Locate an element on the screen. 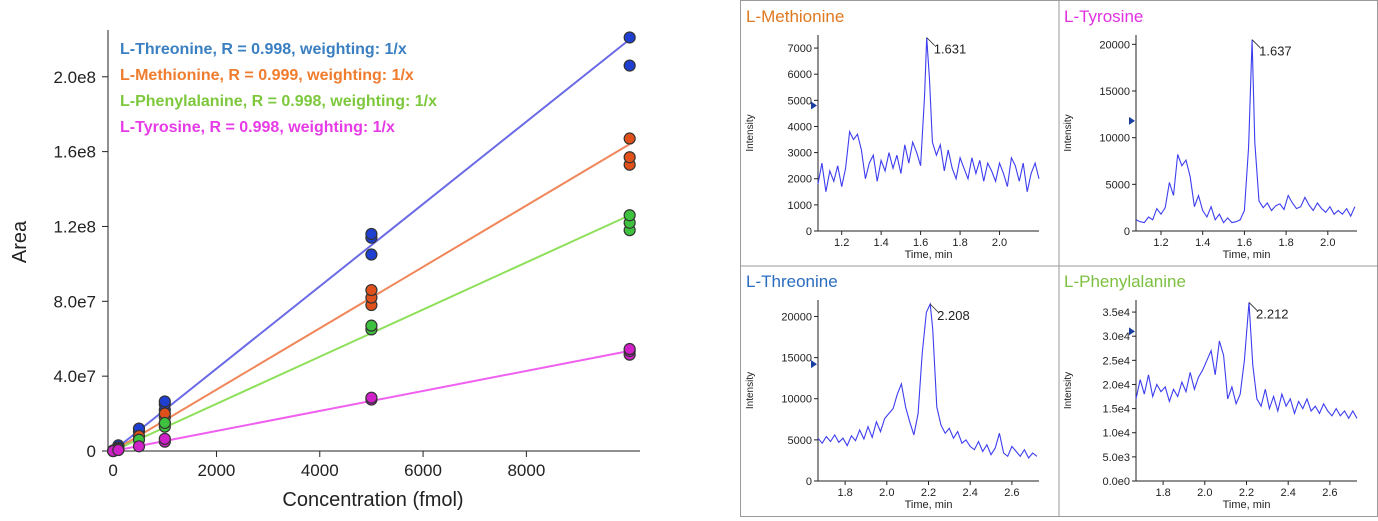  peak-retention-label: 2.208 is located at coordinates (953, 315).